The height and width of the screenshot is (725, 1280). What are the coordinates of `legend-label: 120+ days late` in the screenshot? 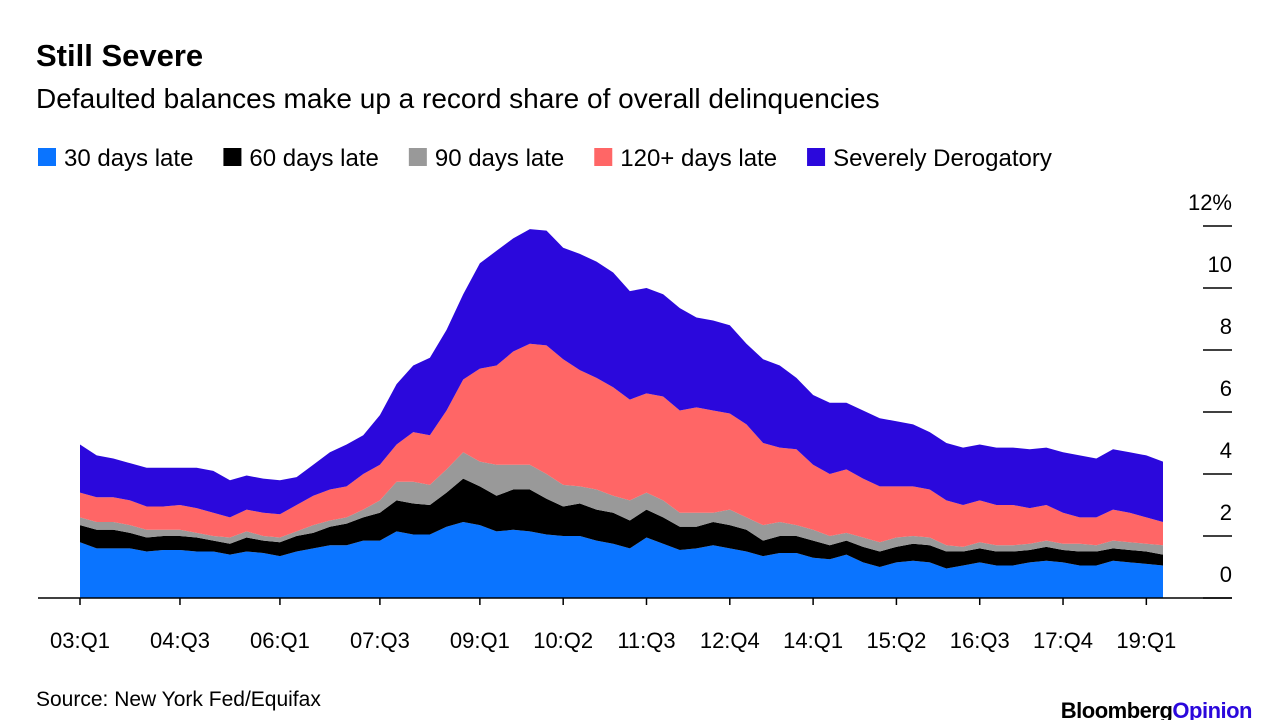 It's located at (698, 158).